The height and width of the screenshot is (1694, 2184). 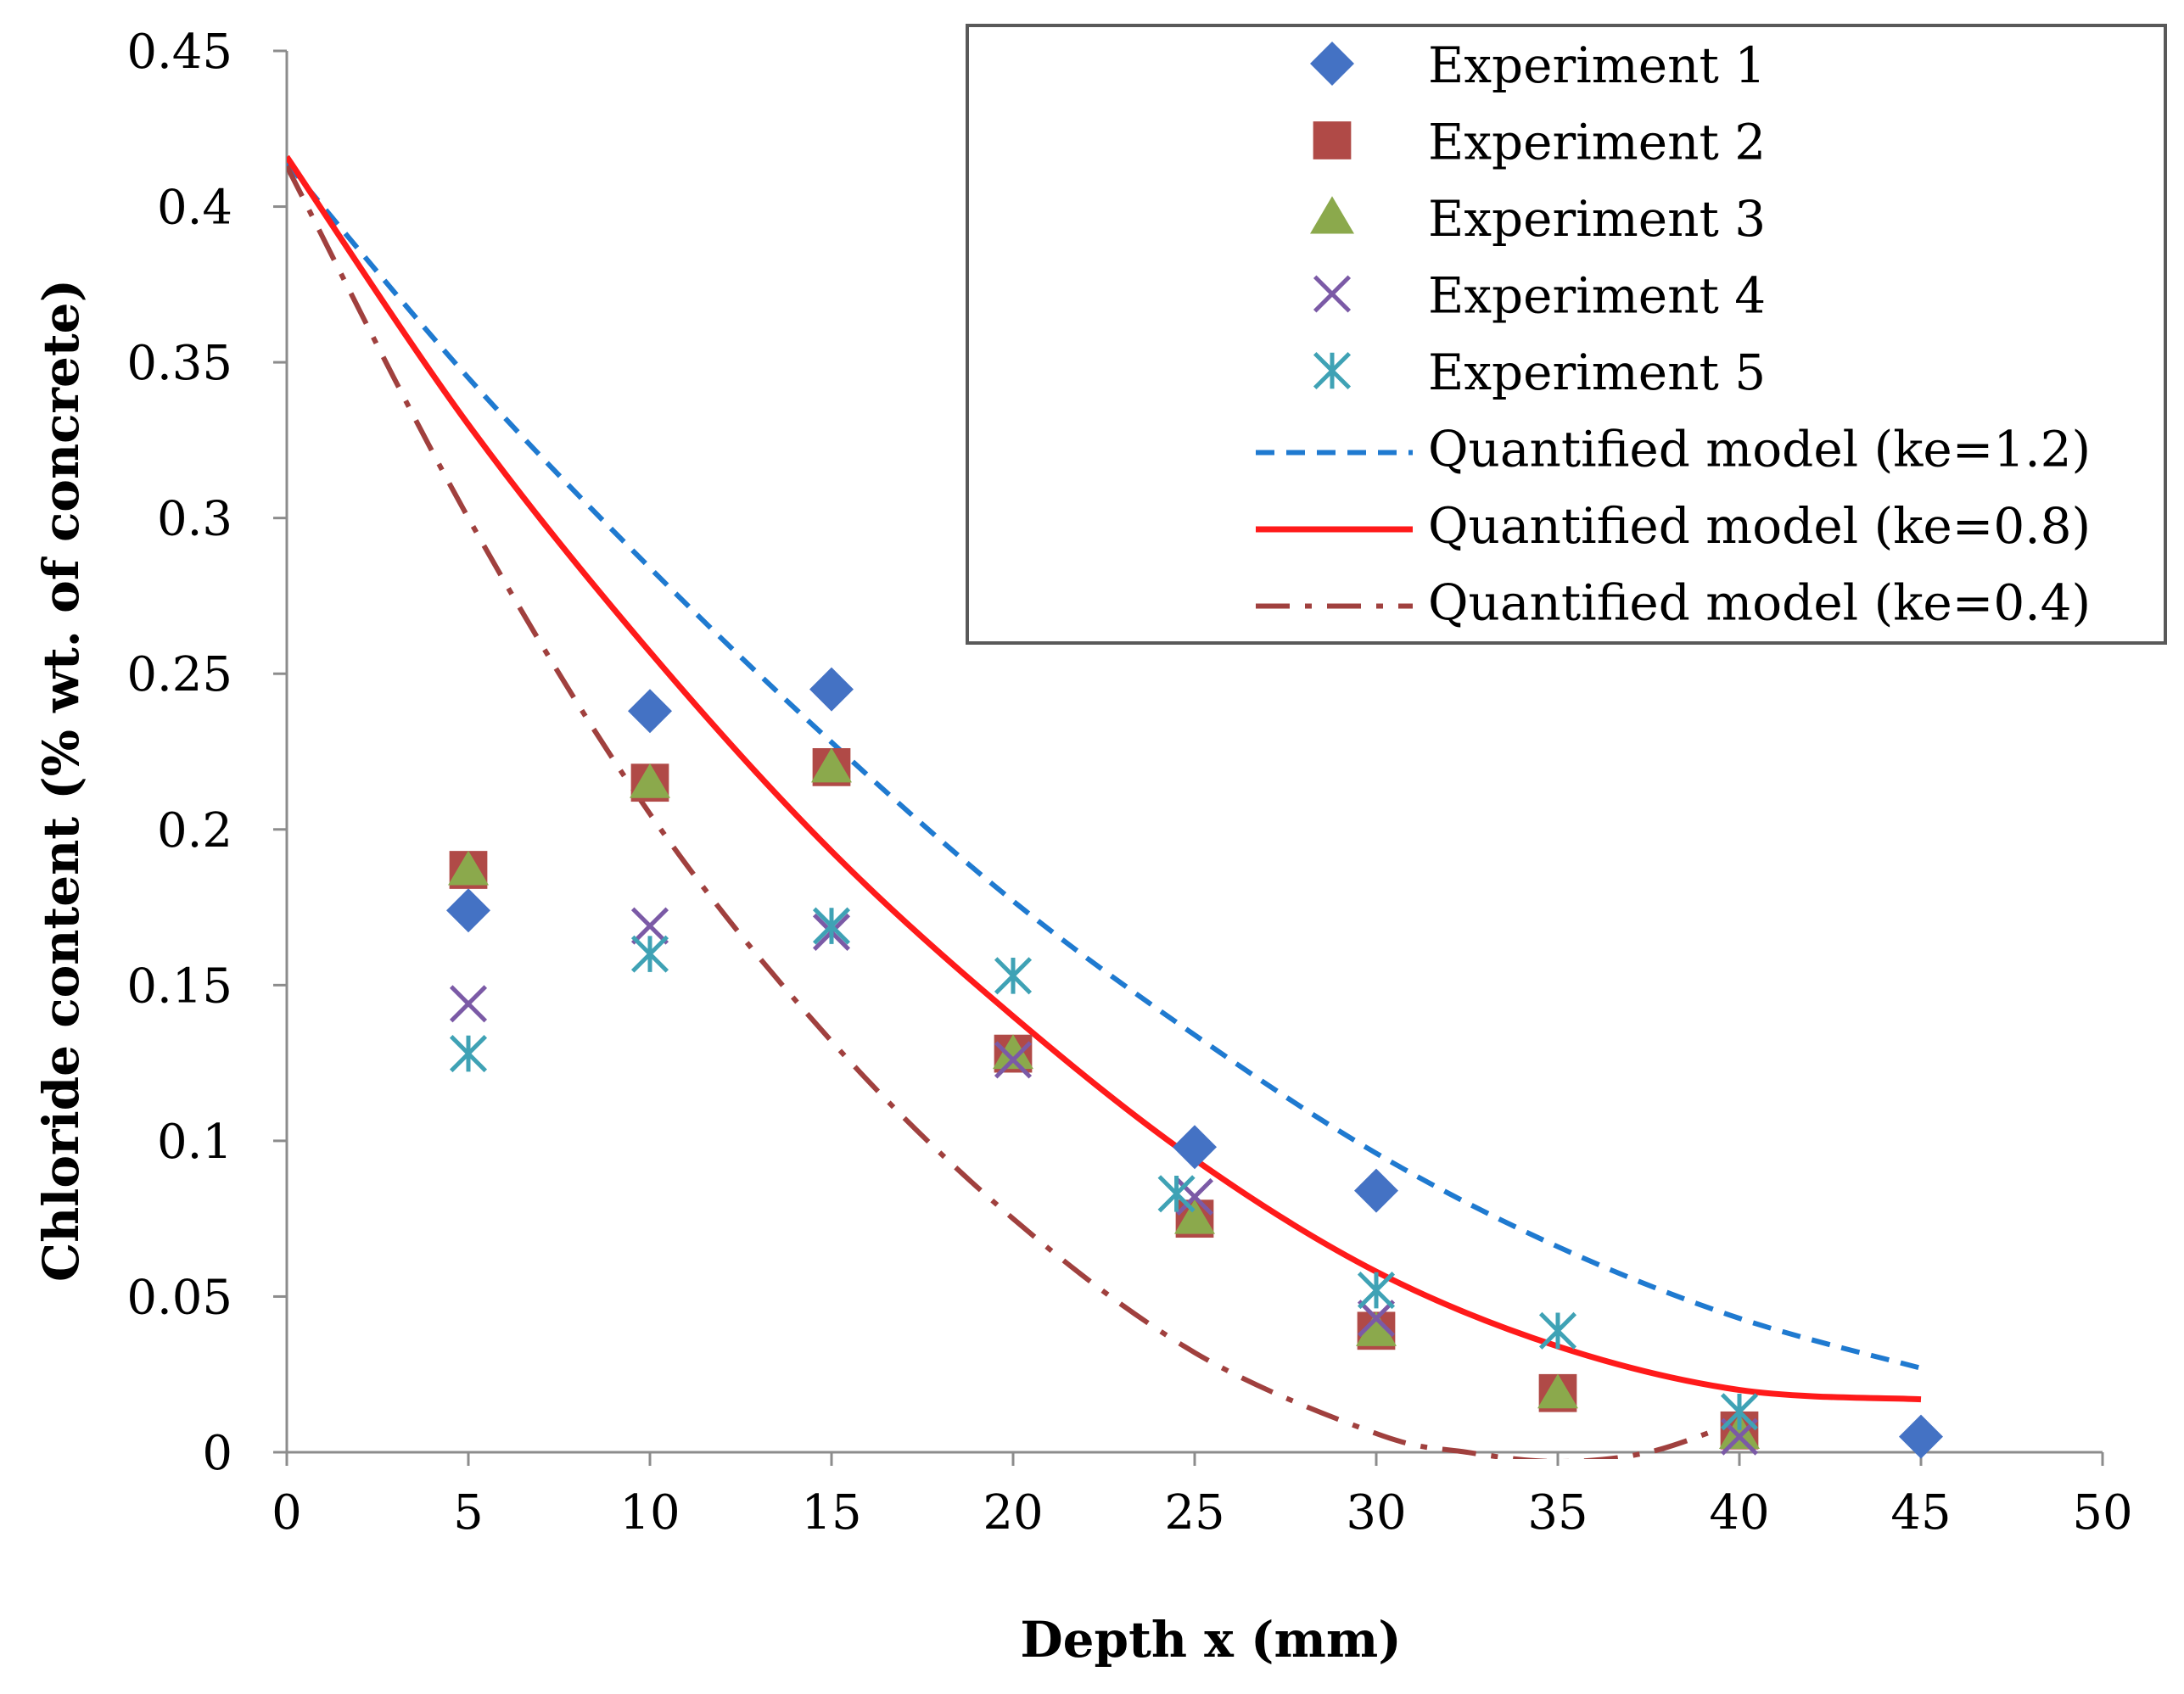 What do you see at coordinates (1597, 142) in the screenshot?
I see `legend-label: Experiment 2` at bounding box center [1597, 142].